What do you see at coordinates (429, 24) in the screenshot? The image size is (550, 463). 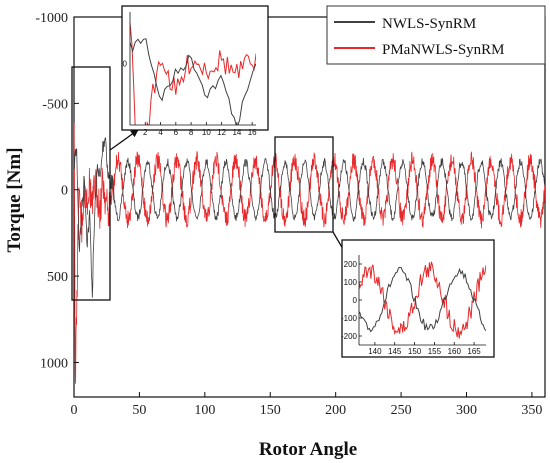 I see `legend-label-nwls: NWLS-SynRM` at bounding box center [429, 24].